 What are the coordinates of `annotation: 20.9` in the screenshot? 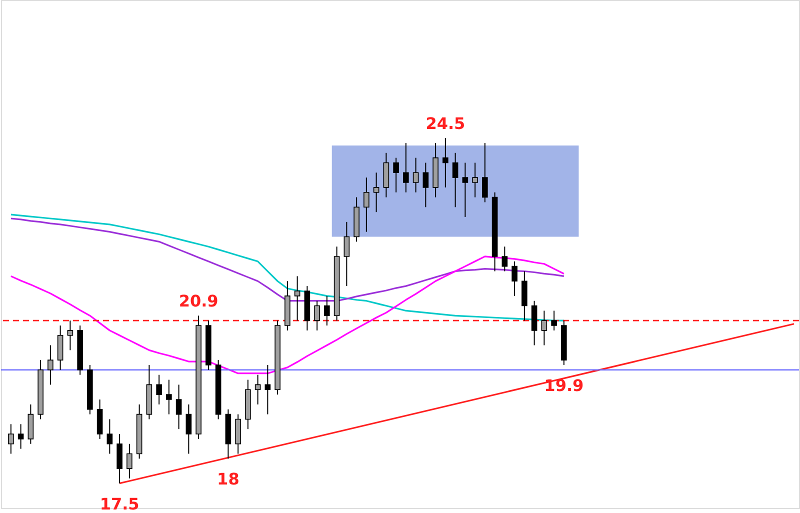 It's located at (198, 301).